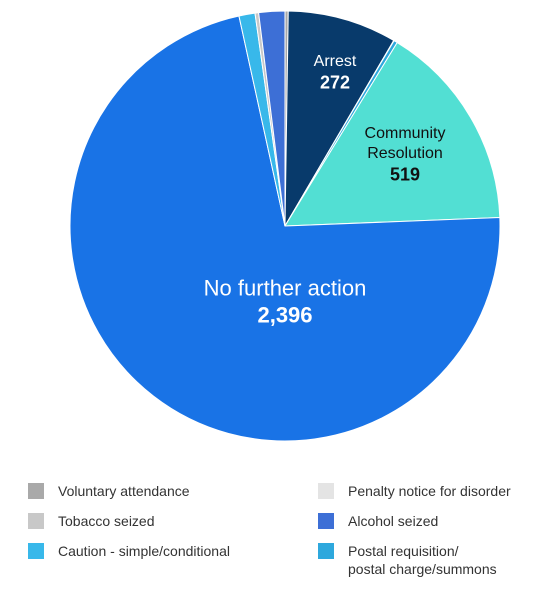  What do you see at coordinates (335, 61) in the screenshot?
I see `slice-label-arrest: Arrest` at bounding box center [335, 61].